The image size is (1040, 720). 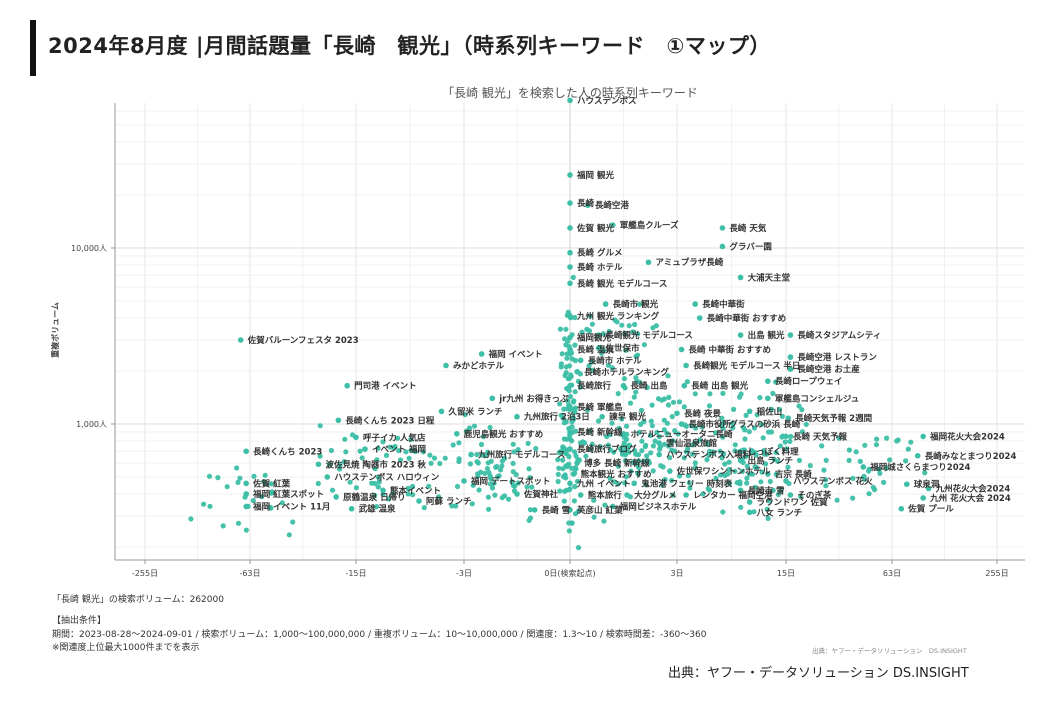 What do you see at coordinates (586, 203) in the screenshot?
I see `point-label: 長崎` at bounding box center [586, 203].